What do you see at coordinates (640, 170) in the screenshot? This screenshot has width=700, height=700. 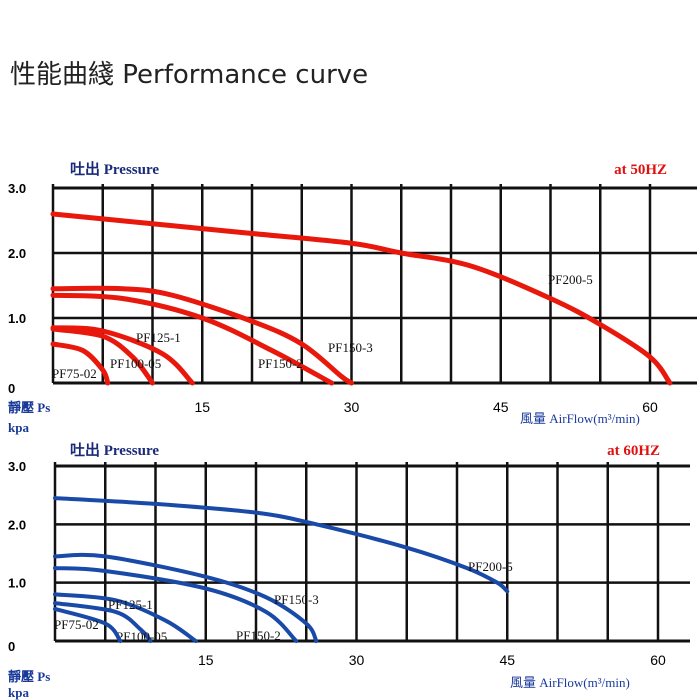 I see `frequency-label: at 50HZ` at bounding box center [640, 170].